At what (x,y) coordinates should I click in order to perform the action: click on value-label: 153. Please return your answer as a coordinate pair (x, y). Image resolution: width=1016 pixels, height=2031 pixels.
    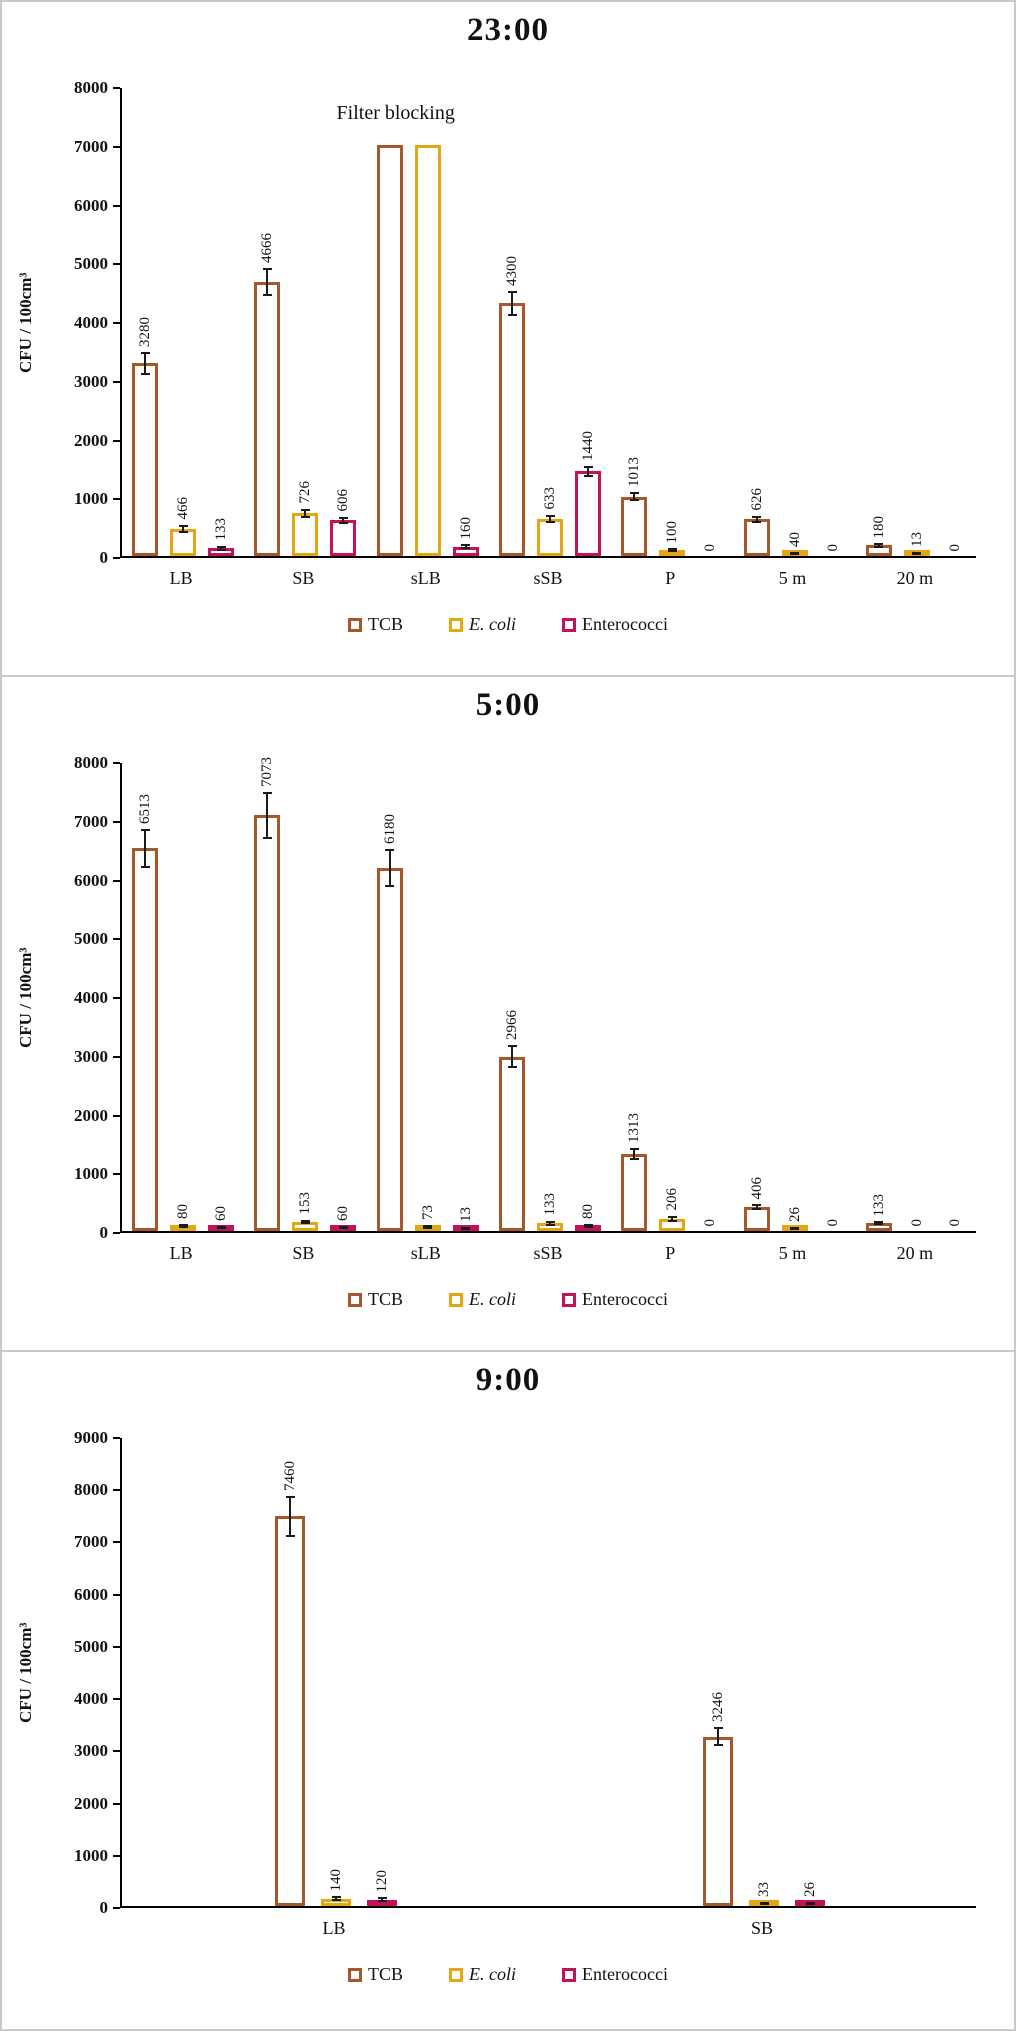
    Looking at the image, I should click on (305, 1203).